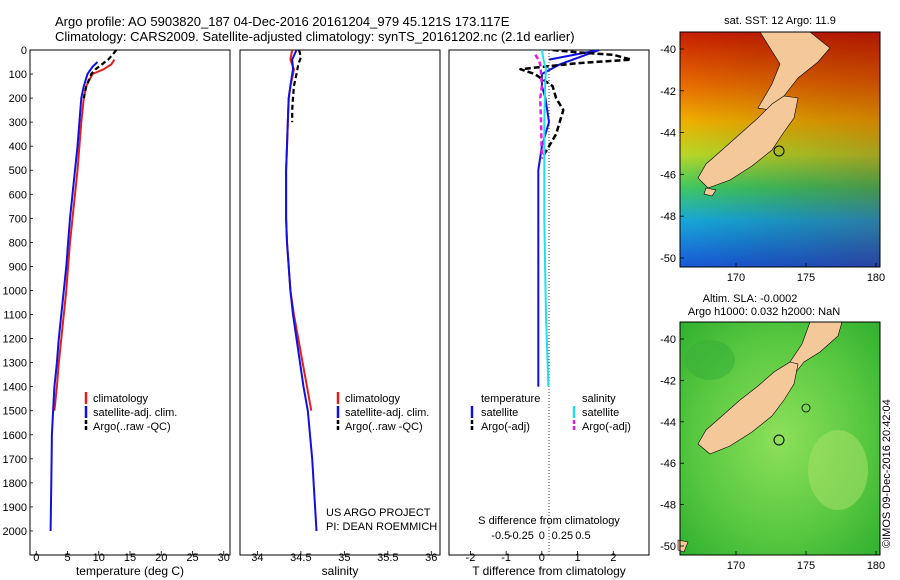  I want to click on sla-map-land-south, so click(748, 408).